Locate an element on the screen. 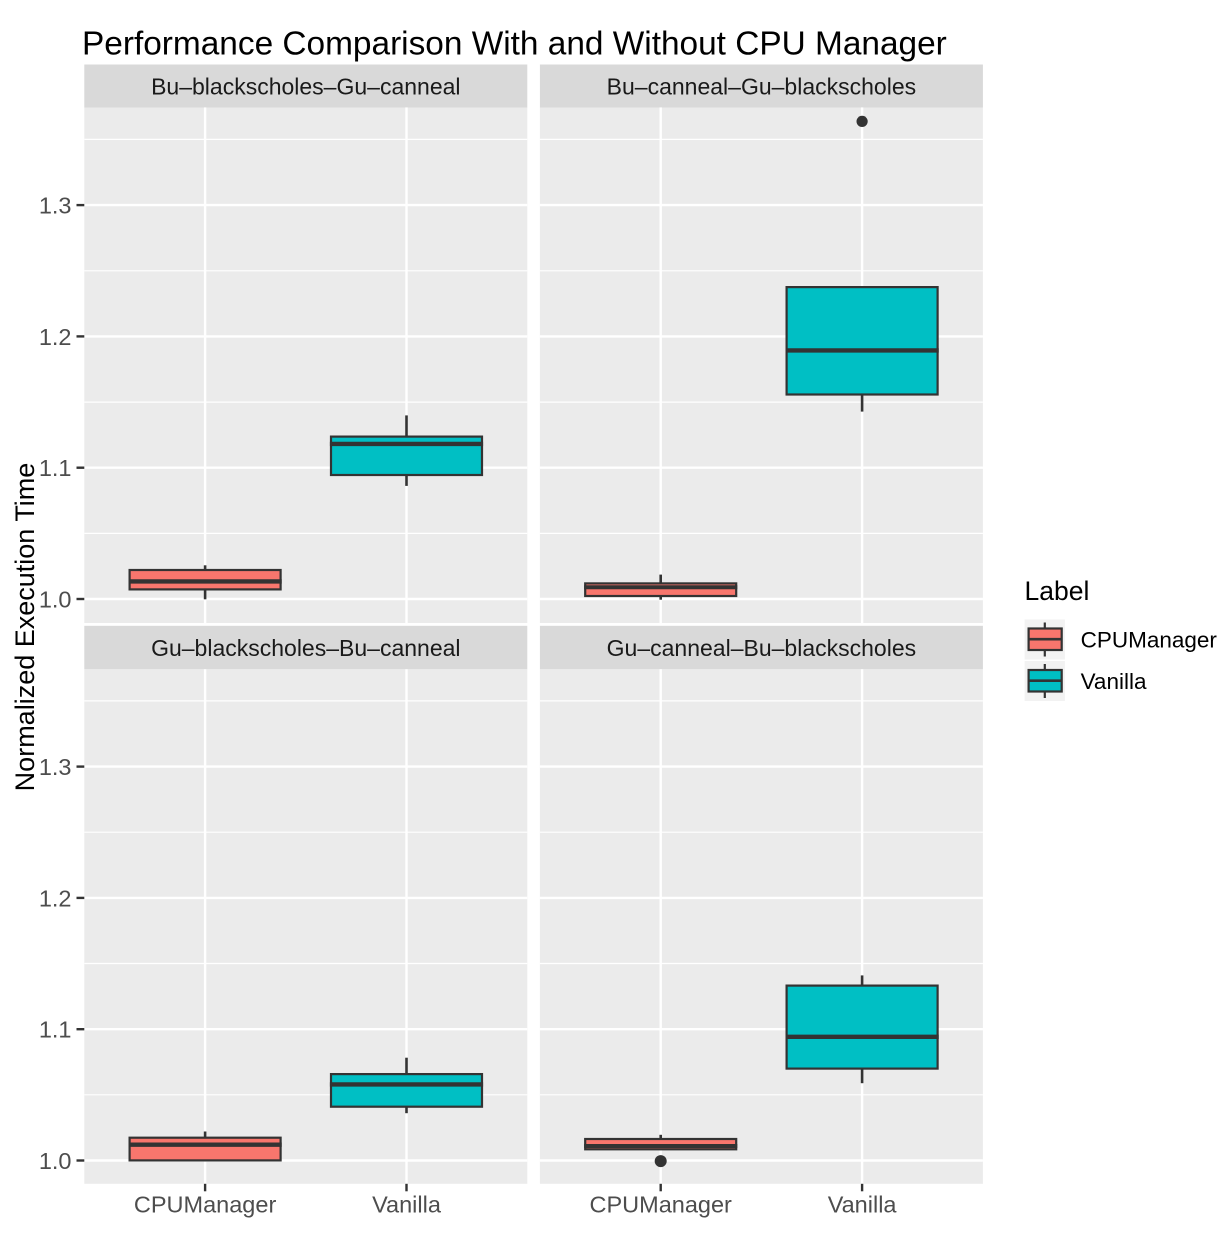  svg-text: Gu–blackscholes–Bu–canneal is located at coordinates (305, 648).